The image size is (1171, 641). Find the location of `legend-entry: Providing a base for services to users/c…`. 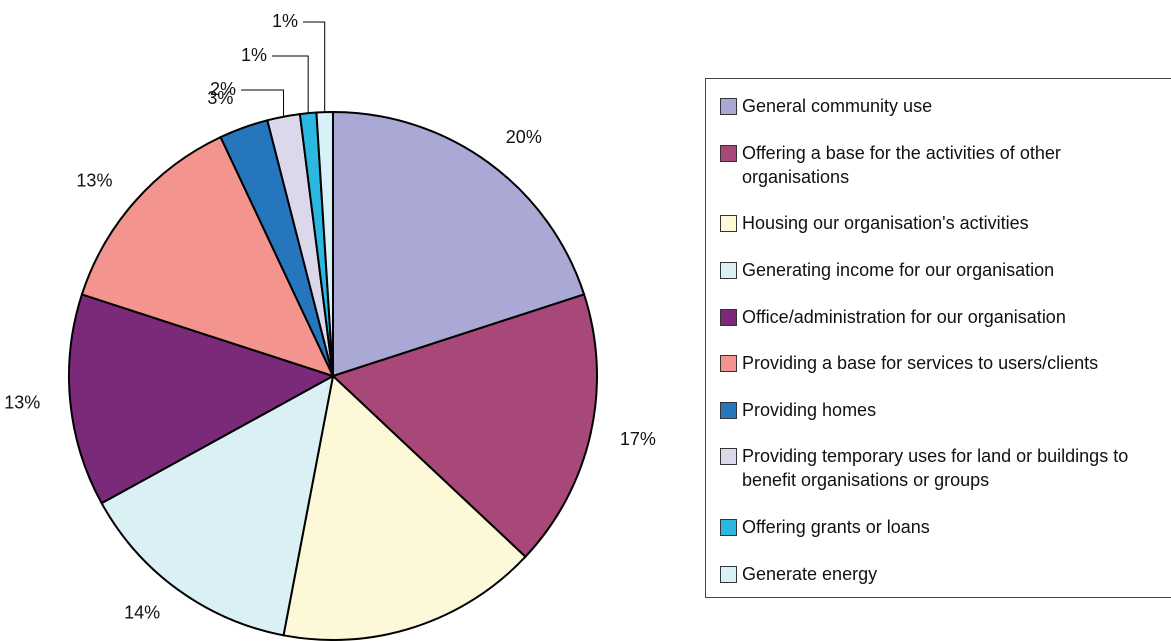

legend-entry: Providing a base for services to users/c… is located at coordinates (945, 363).